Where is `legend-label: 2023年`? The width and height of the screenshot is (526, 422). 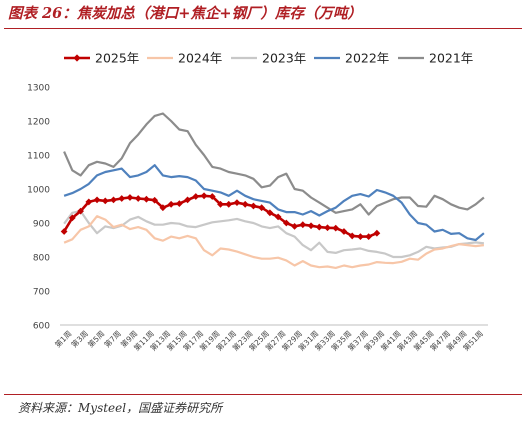
legend-label: 2023年 is located at coordinates (284, 58).